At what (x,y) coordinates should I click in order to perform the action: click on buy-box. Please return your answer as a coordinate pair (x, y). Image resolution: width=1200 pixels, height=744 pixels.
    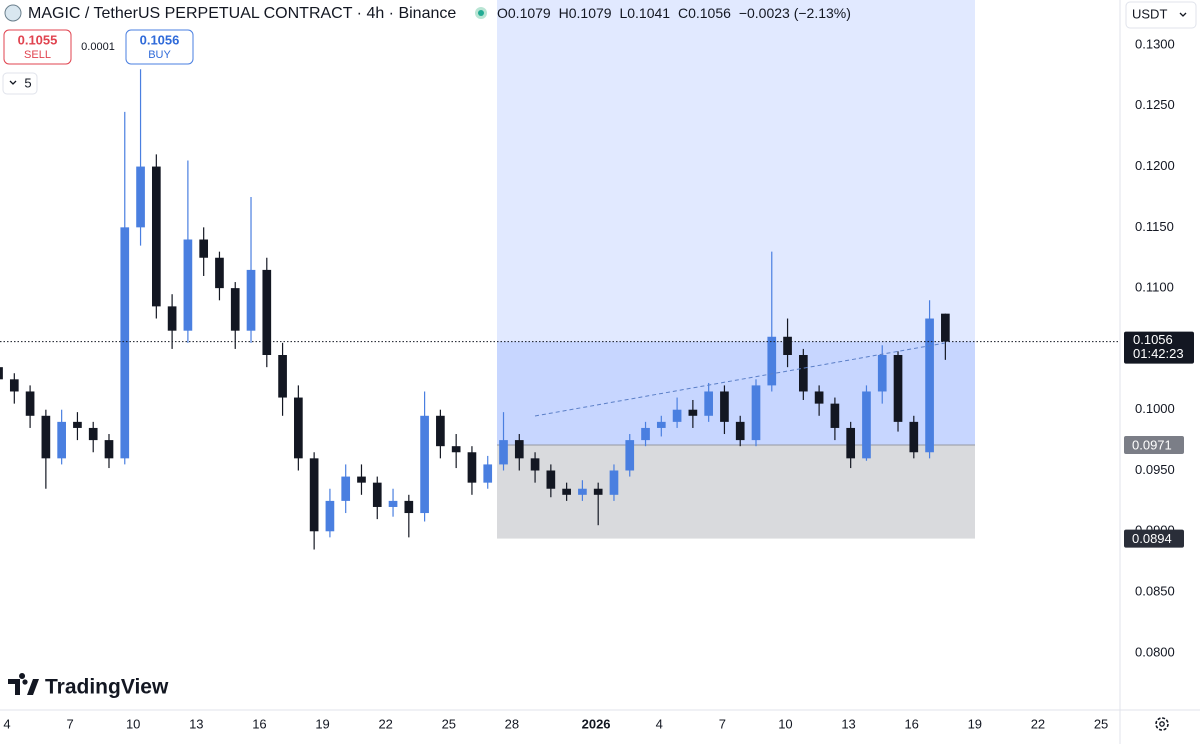
    Looking at the image, I should click on (159, 47).